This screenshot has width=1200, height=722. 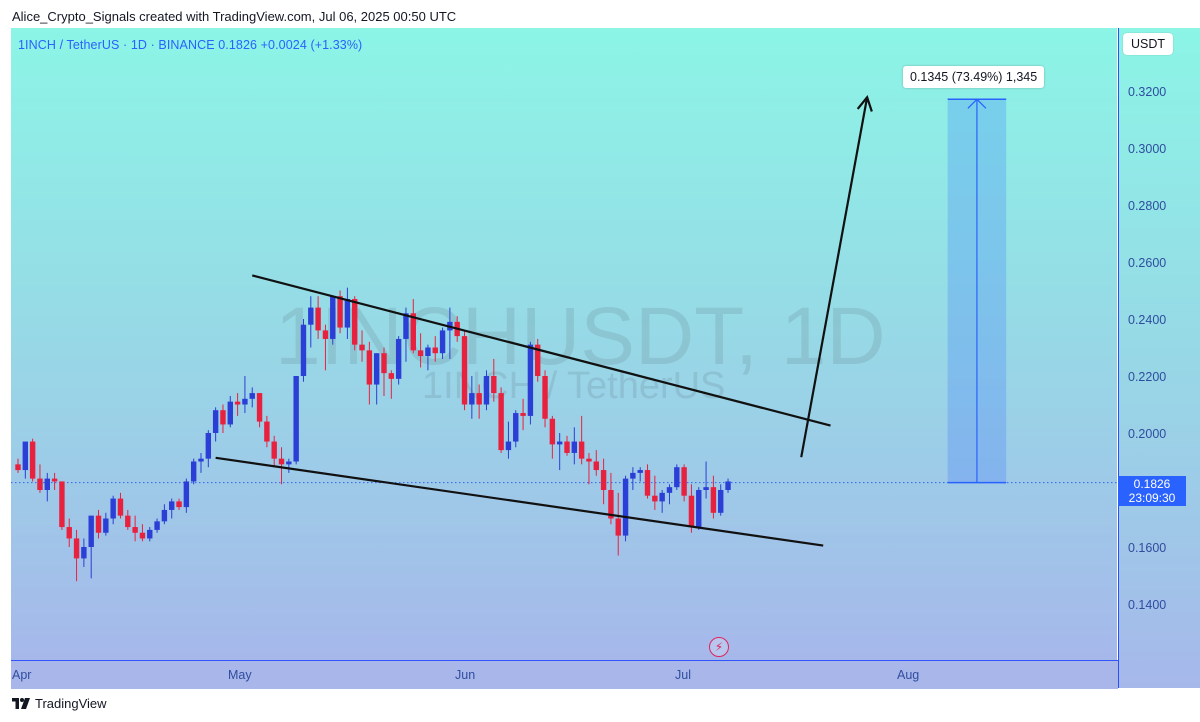 What do you see at coordinates (1159, 358) in the screenshot?
I see `price-scale` at bounding box center [1159, 358].